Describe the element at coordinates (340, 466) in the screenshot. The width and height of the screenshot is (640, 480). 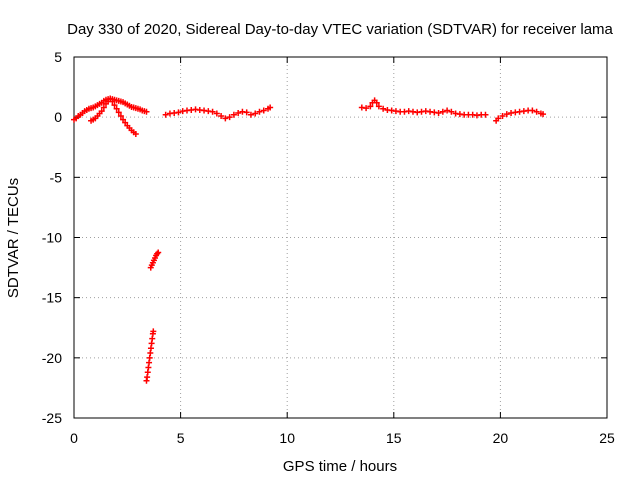
I see `x-axis-label: GPS time / hours` at that location.